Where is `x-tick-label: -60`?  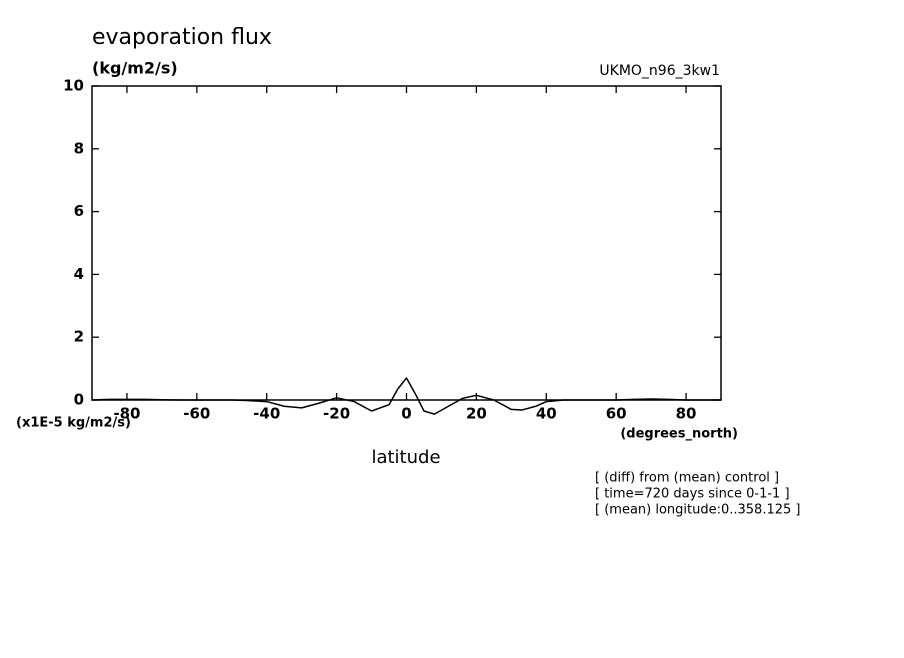
x-tick-label: -60 is located at coordinates (196, 414).